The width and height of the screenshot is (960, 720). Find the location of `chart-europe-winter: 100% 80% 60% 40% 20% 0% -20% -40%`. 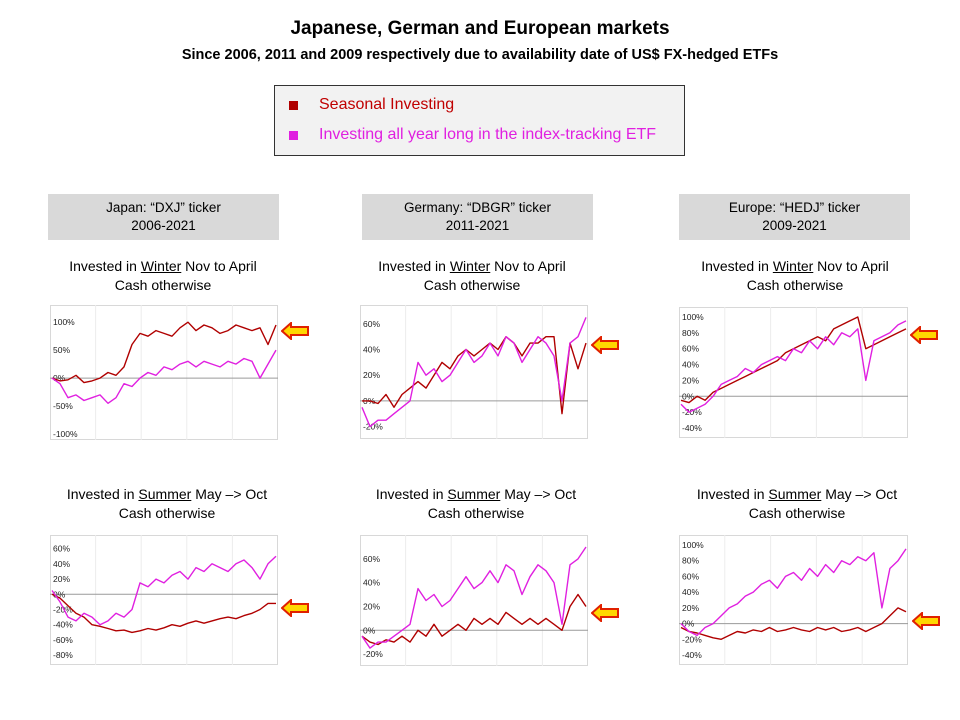

chart-europe-winter: 100% 80% 60% 40% 20% 0% -20% -40% is located at coordinates (793, 372).